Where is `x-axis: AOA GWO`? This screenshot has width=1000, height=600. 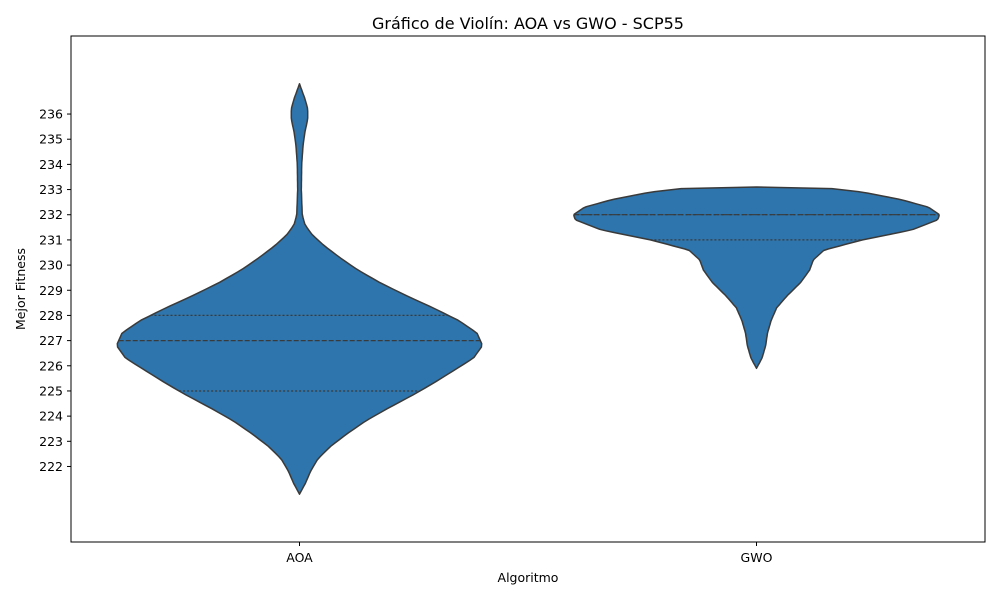 x-axis: AOA GWO is located at coordinates (529, 553).